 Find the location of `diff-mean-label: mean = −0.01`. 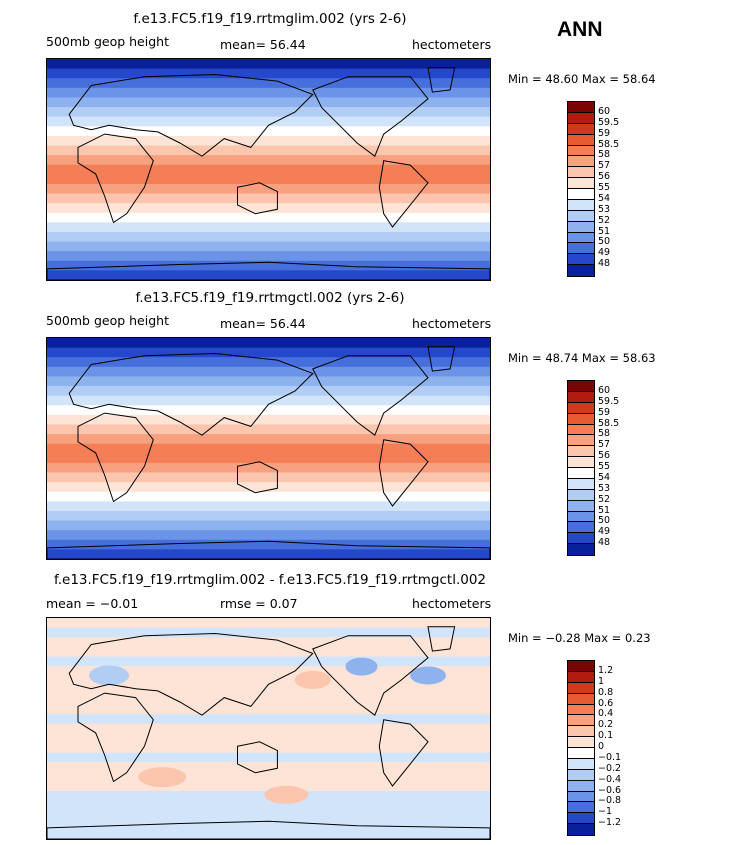

diff-mean-label: mean = −0.01 is located at coordinates (92, 603).